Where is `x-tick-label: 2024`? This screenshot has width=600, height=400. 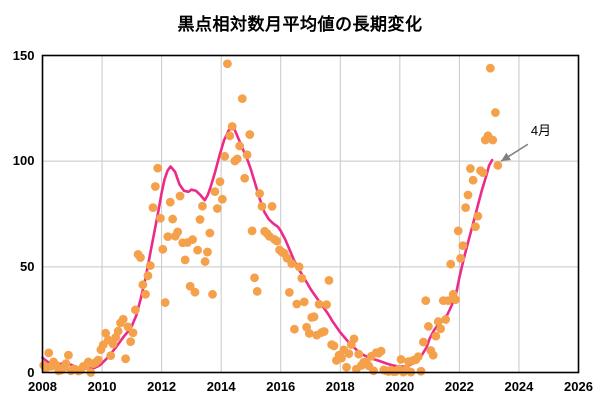 x-tick-label: 2024 is located at coordinates (519, 386).